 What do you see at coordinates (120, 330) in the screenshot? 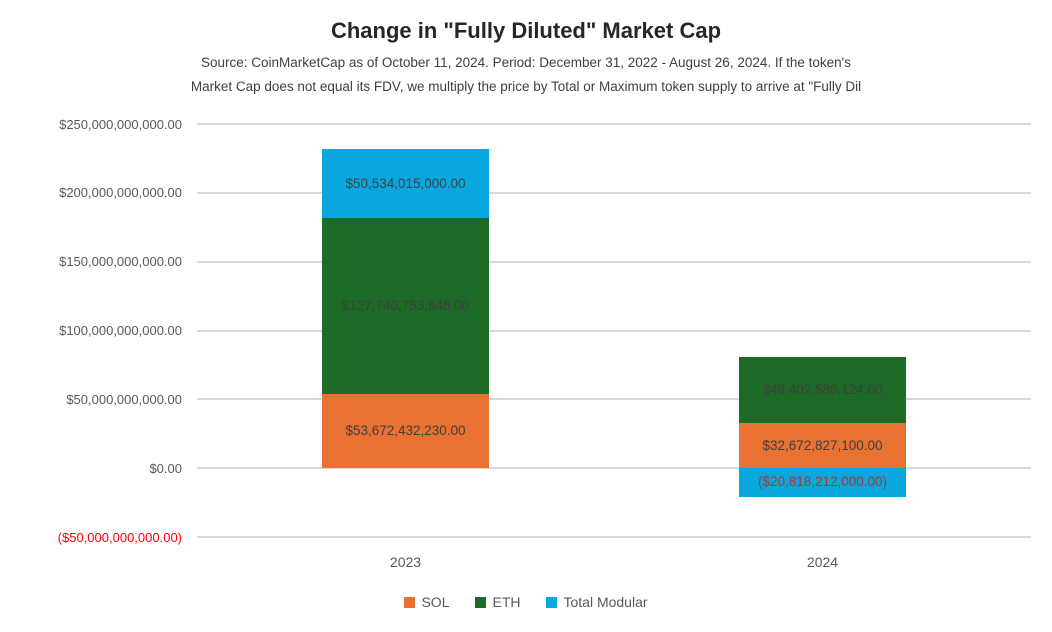
I see `y-axis-tick-label: $100,000,000,000.00` at bounding box center [120, 330].